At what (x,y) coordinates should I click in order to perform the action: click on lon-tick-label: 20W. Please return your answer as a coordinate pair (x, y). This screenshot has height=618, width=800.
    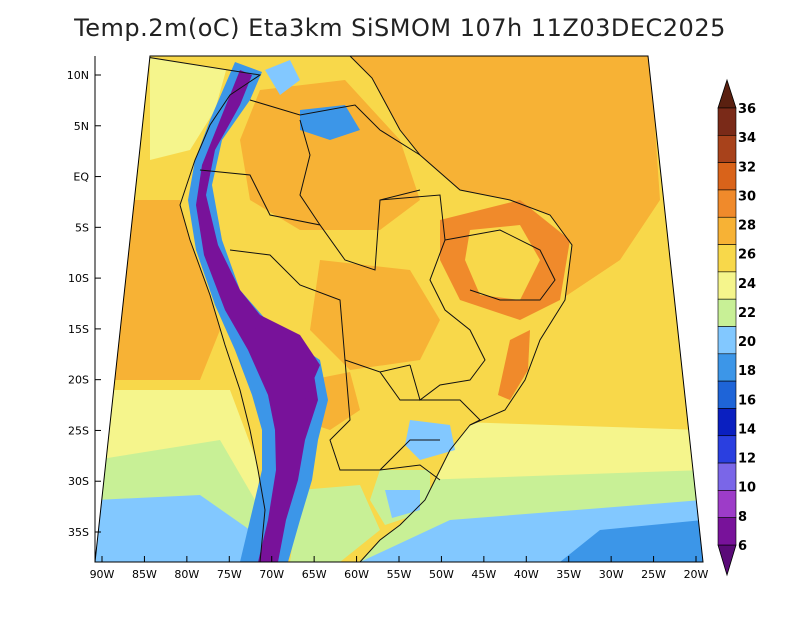
    Looking at the image, I should click on (696, 574).